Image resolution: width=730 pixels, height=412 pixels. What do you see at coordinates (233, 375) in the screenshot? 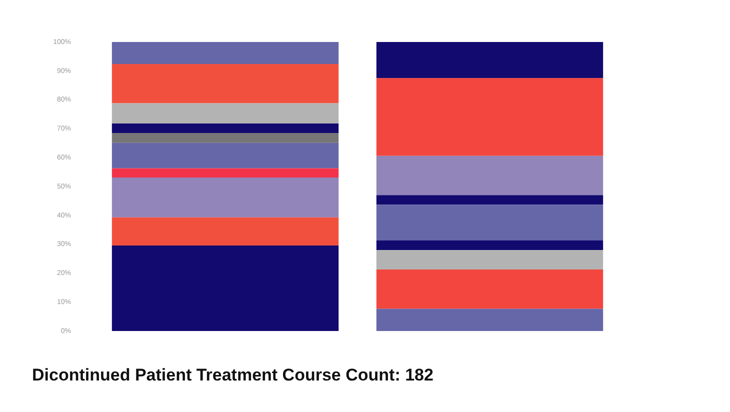
I see `text: Dicontinued Patient Treatment Course Count: 182` at bounding box center [233, 375].